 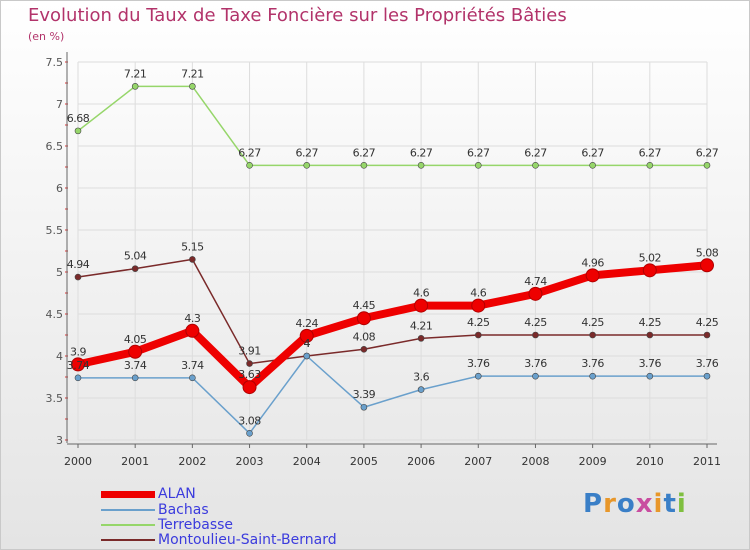 What do you see at coordinates (55, 62) in the screenshot?
I see `y-tick-label: 7.5` at bounding box center [55, 62].